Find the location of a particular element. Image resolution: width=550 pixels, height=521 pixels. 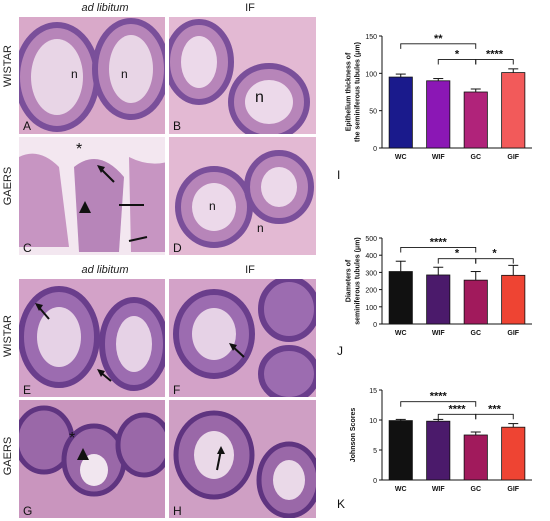

y-tick-label: 50 is located at coordinates (373, 112).